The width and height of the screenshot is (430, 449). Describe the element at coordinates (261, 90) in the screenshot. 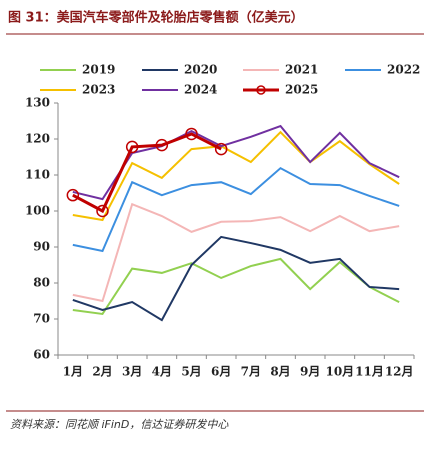

I see `legend-marker` at that location.